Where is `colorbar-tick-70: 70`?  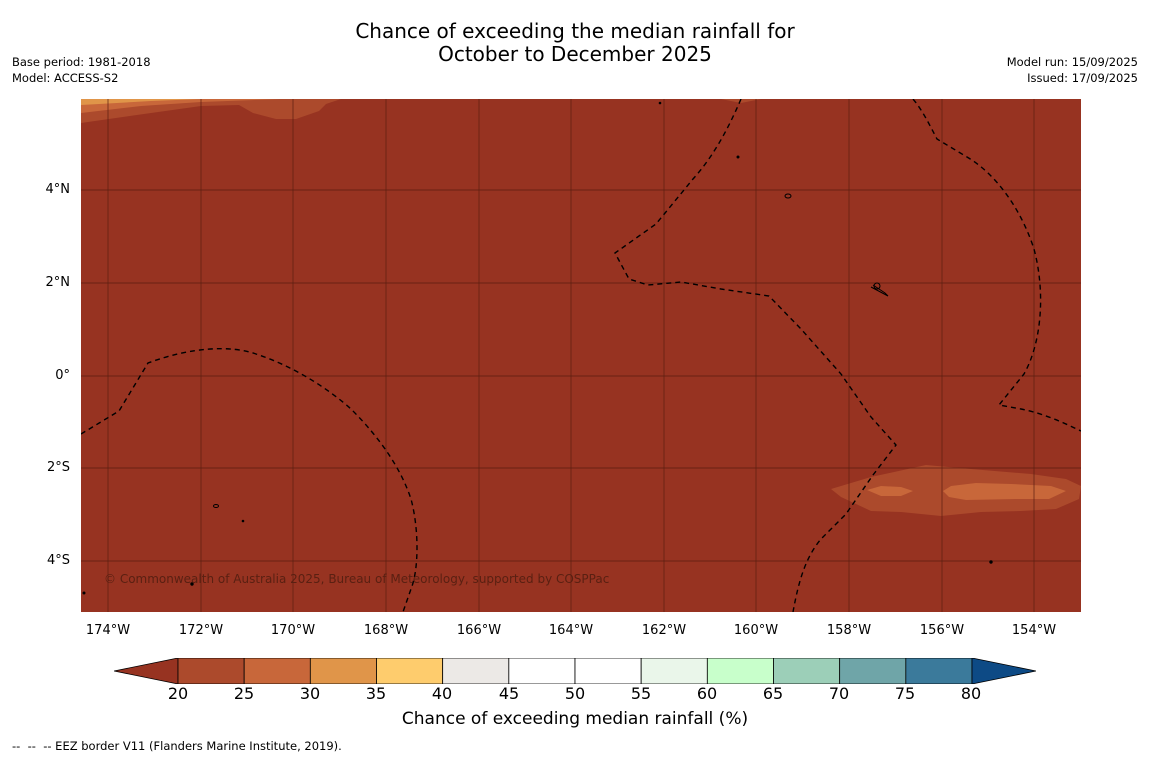 colorbar-tick-70: 70 is located at coordinates (839, 693).